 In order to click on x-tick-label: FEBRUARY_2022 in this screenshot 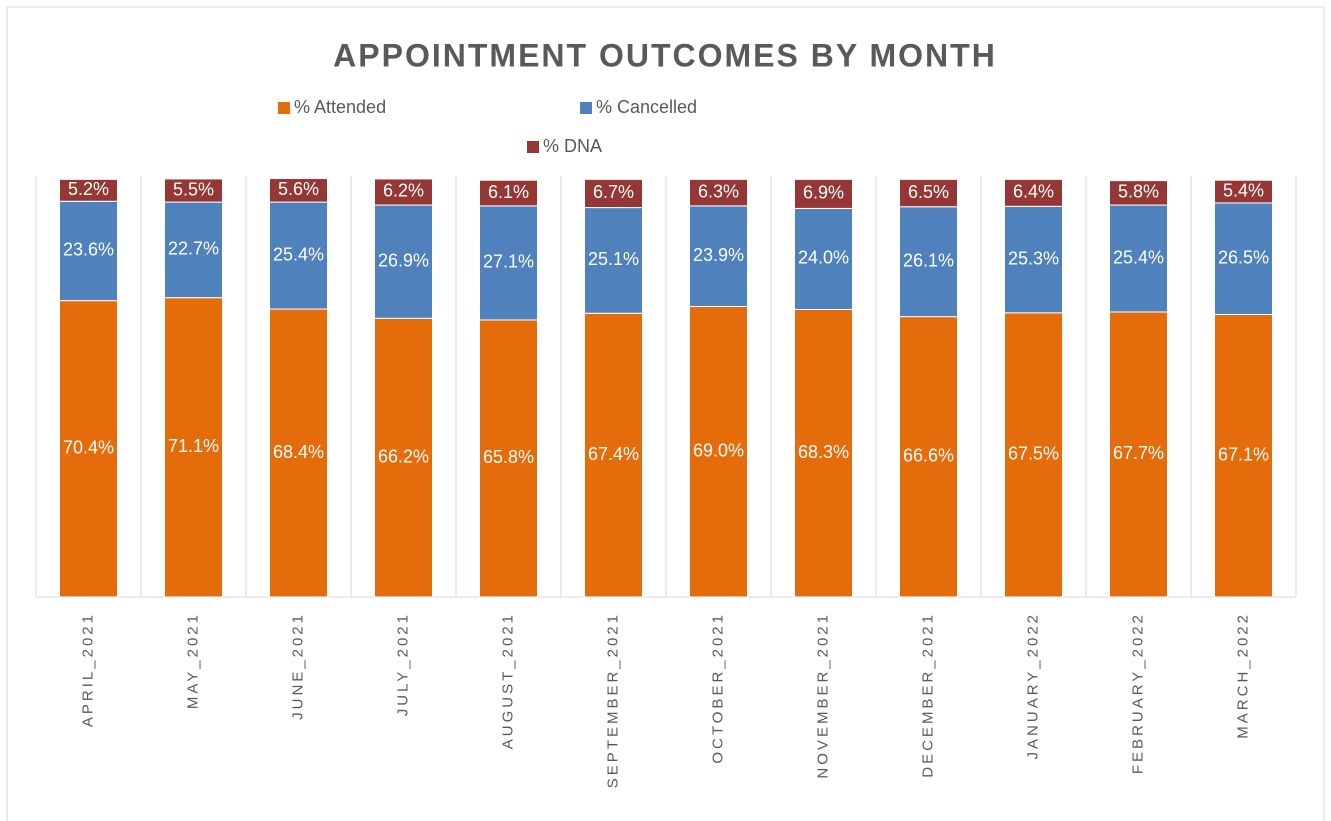, I will do `click(1137, 693)`.